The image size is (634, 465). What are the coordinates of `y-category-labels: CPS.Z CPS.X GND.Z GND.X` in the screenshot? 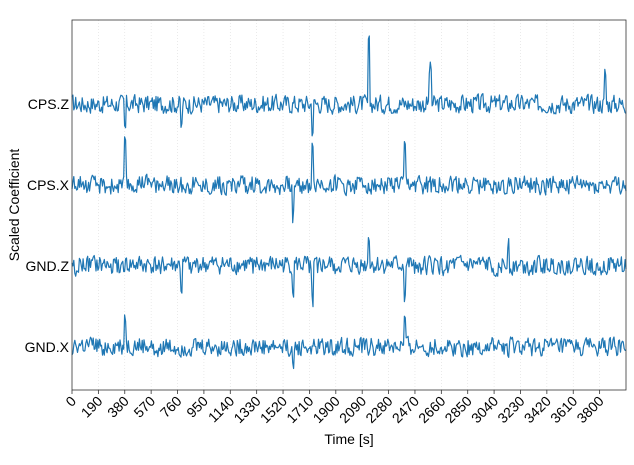 It's located at (47, 225).